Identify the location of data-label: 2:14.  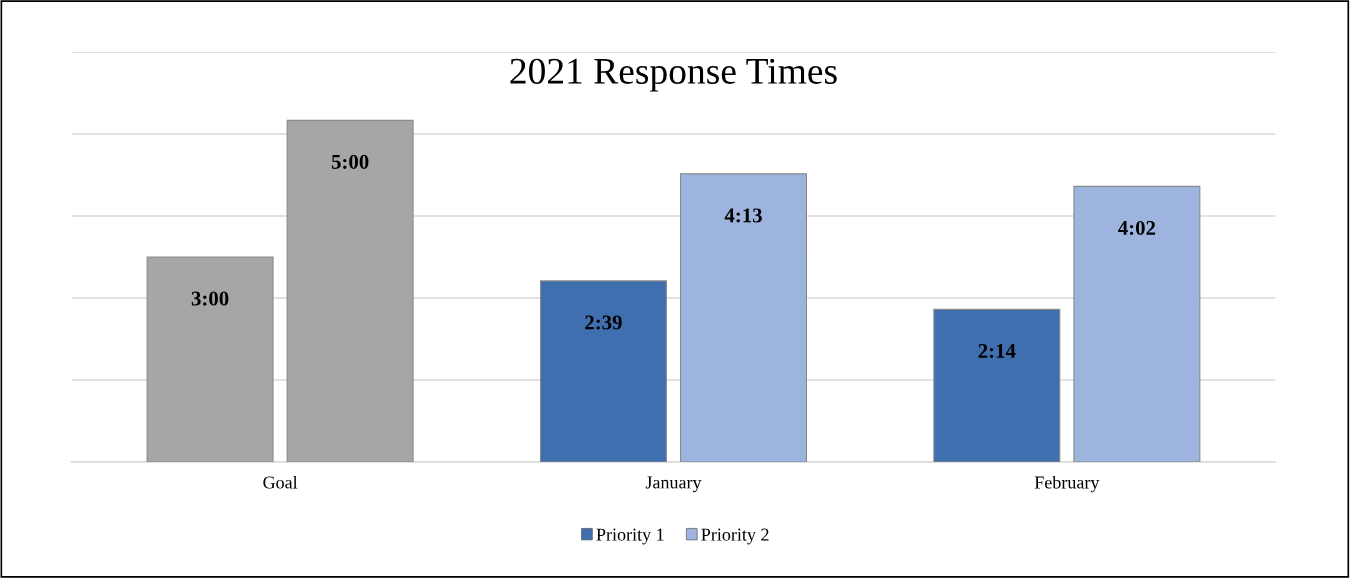
(997, 351).